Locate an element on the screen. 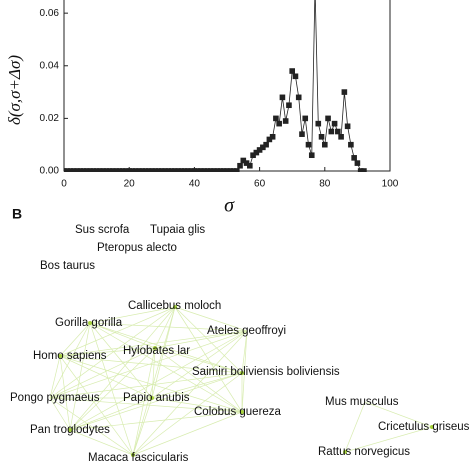 The width and height of the screenshot is (474, 474). x-tick-label: 0 is located at coordinates (64, 184).